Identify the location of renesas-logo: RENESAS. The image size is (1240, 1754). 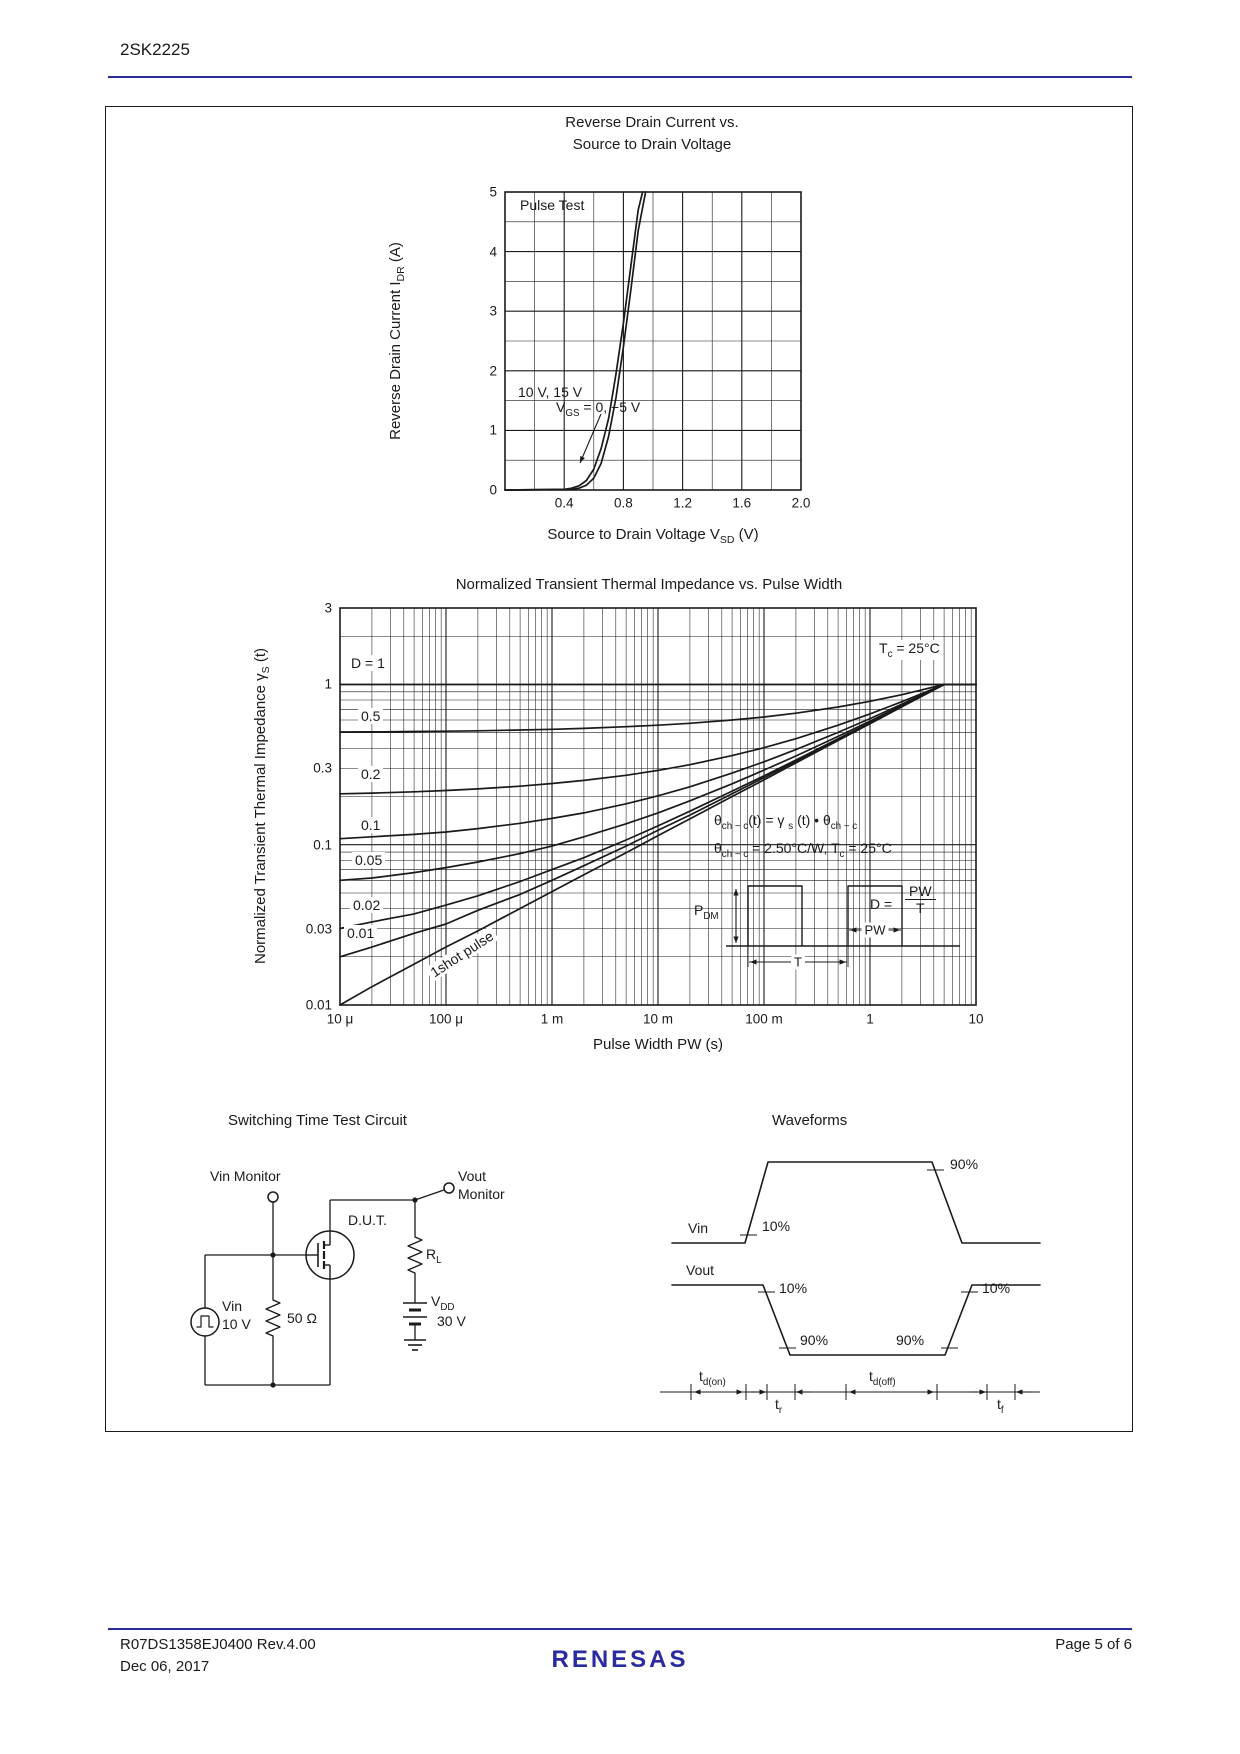
(620, 1659).